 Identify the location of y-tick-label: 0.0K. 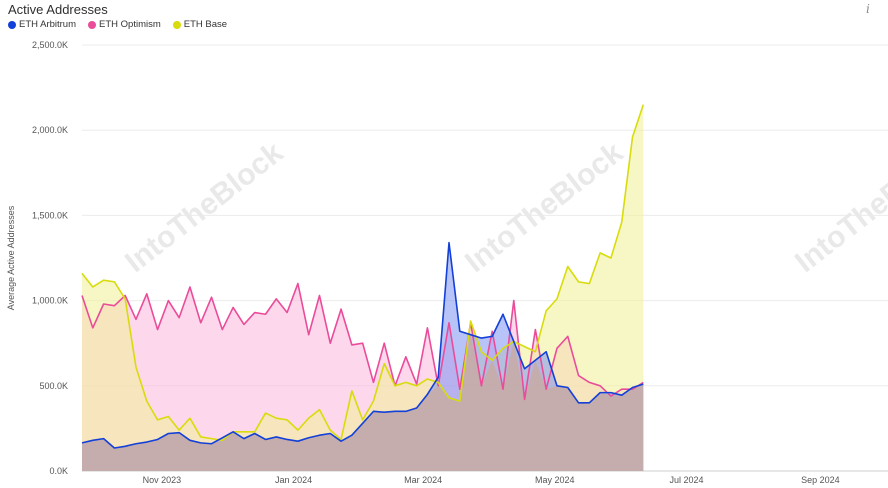
(58, 471).